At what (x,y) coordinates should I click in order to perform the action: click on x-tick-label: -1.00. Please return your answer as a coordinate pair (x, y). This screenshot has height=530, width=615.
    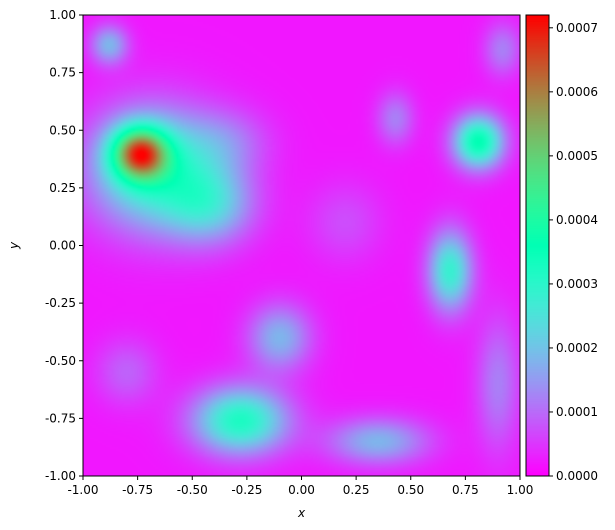
    Looking at the image, I should click on (82, 490).